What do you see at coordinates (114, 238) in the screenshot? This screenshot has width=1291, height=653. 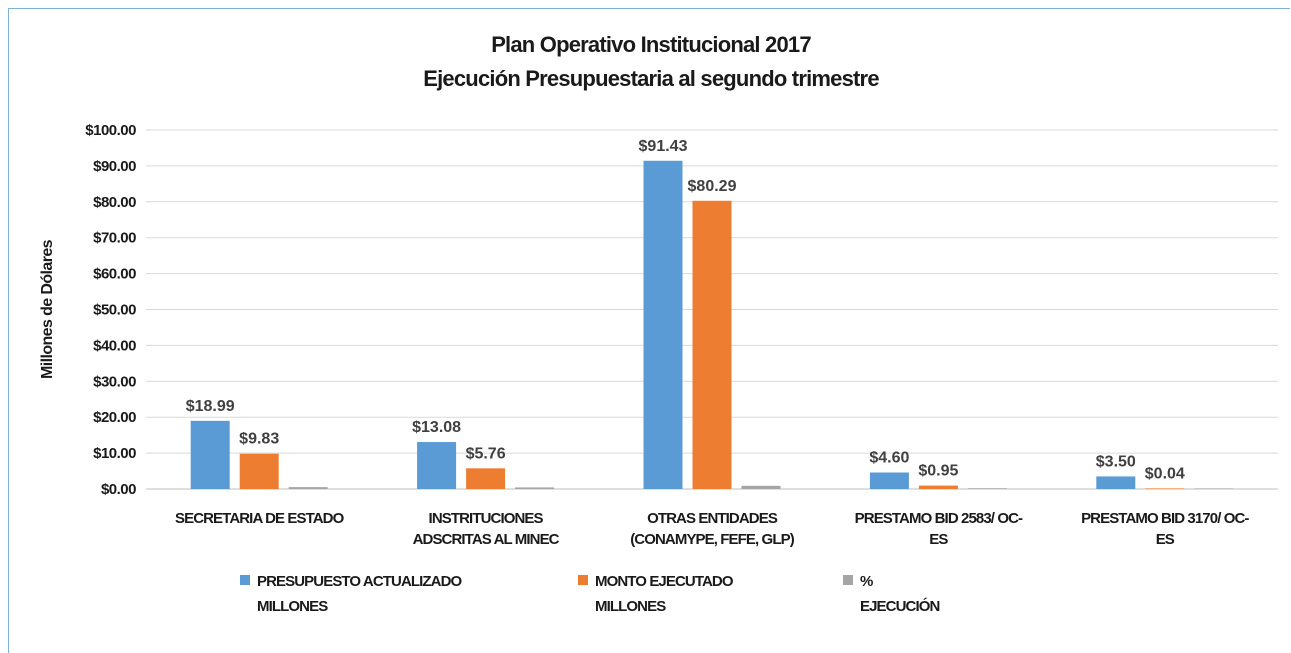 I see `y-tick-label: $70.00` at bounding box center [114, 238].